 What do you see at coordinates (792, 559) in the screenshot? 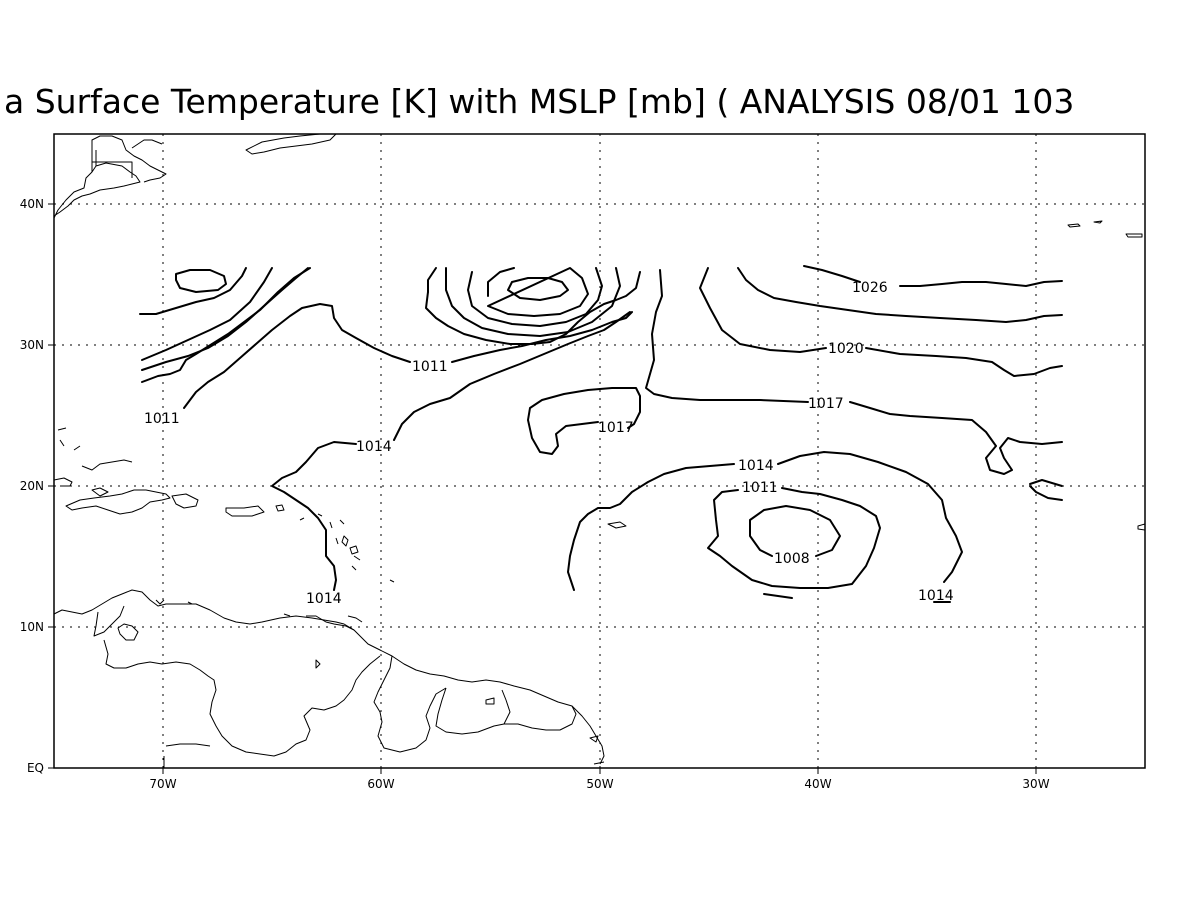
I see `contour-label: 1008` at bounding box center [792, 559].